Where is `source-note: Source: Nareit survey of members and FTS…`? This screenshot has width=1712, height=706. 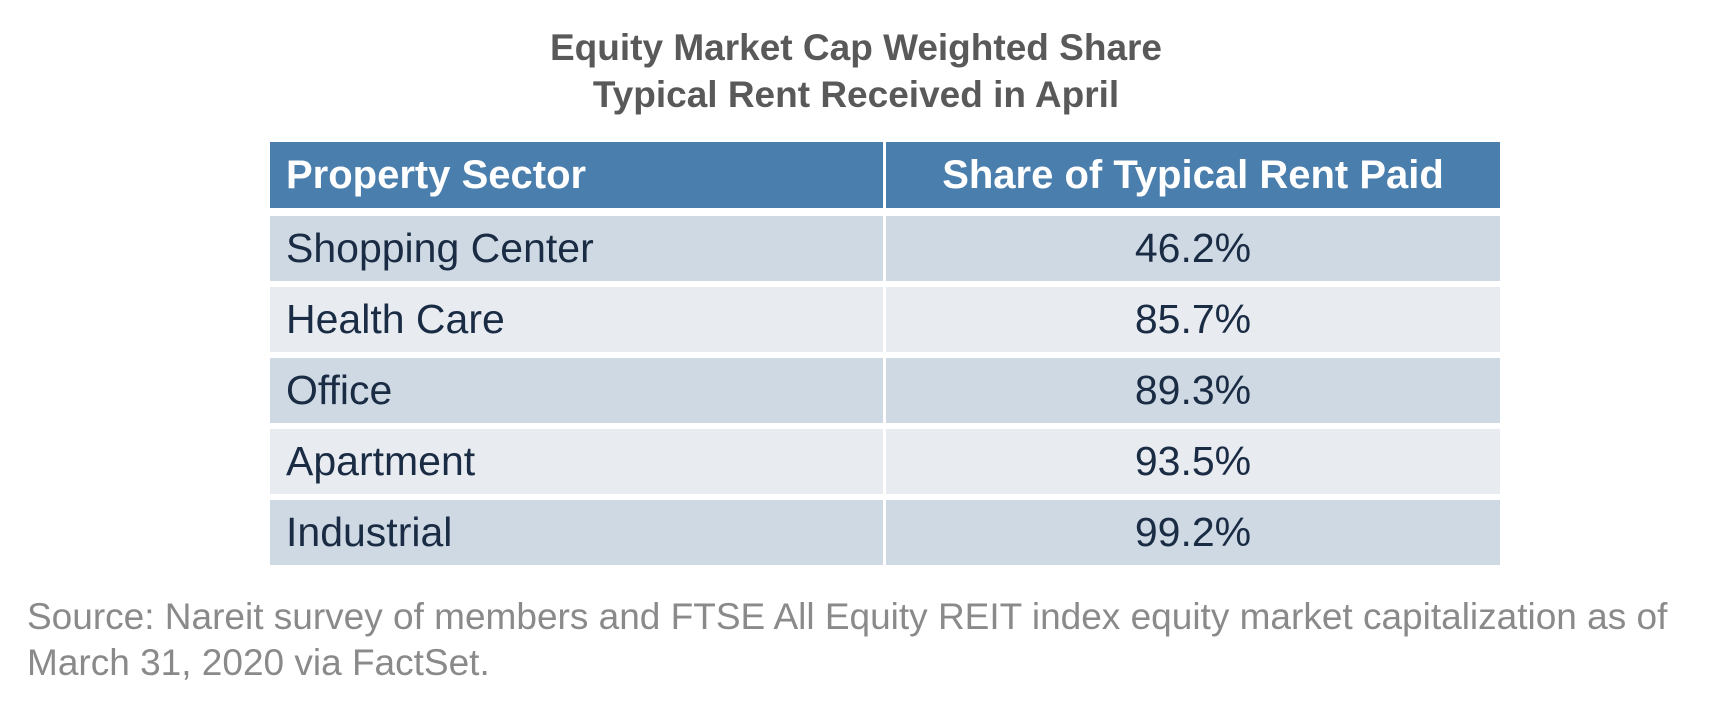 source-note: Source: Nareit survey of members and FTS… is located at coordinates (847, 639).